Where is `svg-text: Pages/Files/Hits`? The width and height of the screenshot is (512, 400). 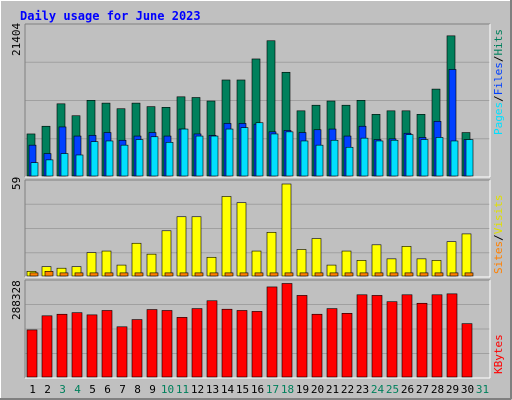 svg-text: Pages/Files/Hits is located at coordinates (498, 82).